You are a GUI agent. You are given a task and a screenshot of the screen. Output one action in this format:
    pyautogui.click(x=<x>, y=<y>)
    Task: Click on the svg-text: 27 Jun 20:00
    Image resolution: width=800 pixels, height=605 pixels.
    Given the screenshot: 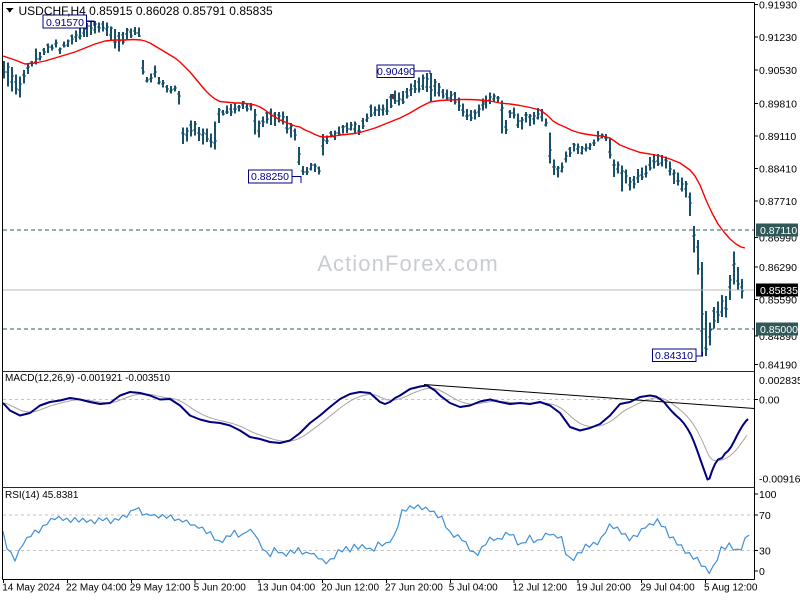 What is the action you would take?
    pyautogui.click(x=414, y=588)
    